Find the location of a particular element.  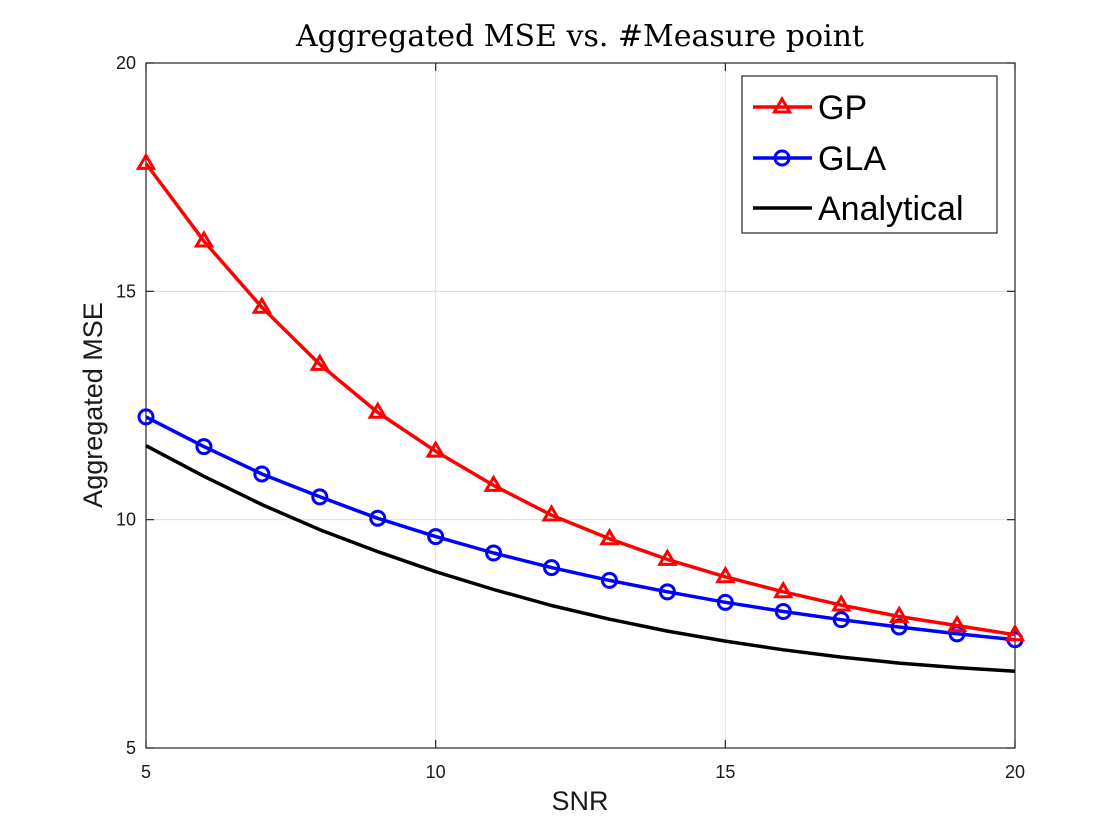

legend-entry-gla: GLA is located at coordinates (819, 159).